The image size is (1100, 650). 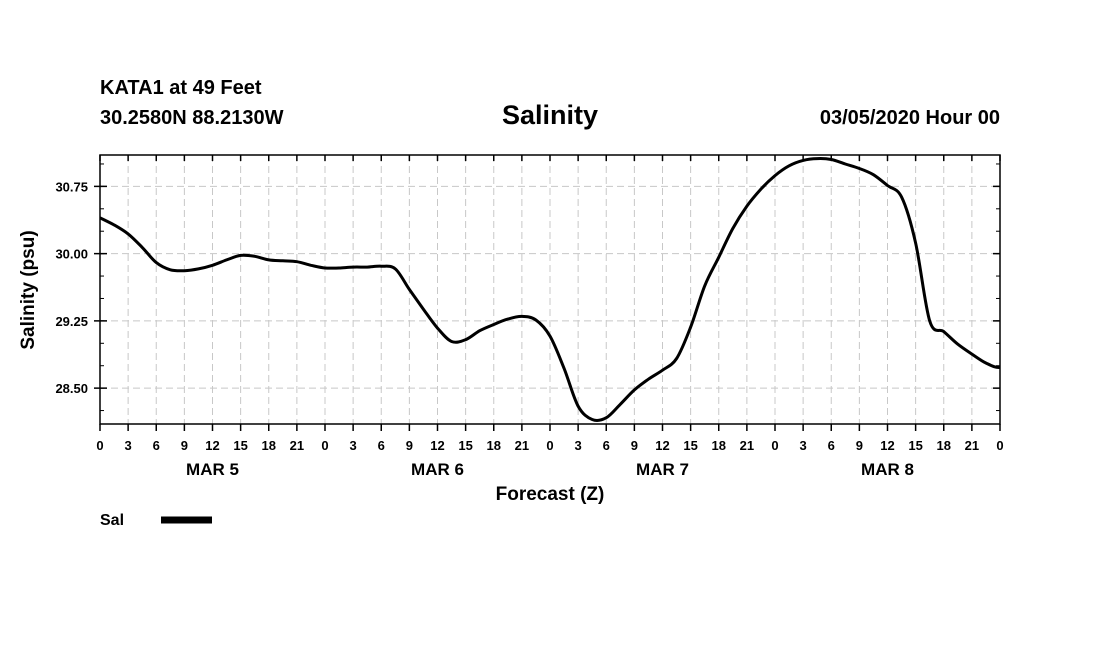 What do you see at coordinates (112, 520) in the screenshot?
I see `legend-label: Sal` at bounding box center [112, 520].